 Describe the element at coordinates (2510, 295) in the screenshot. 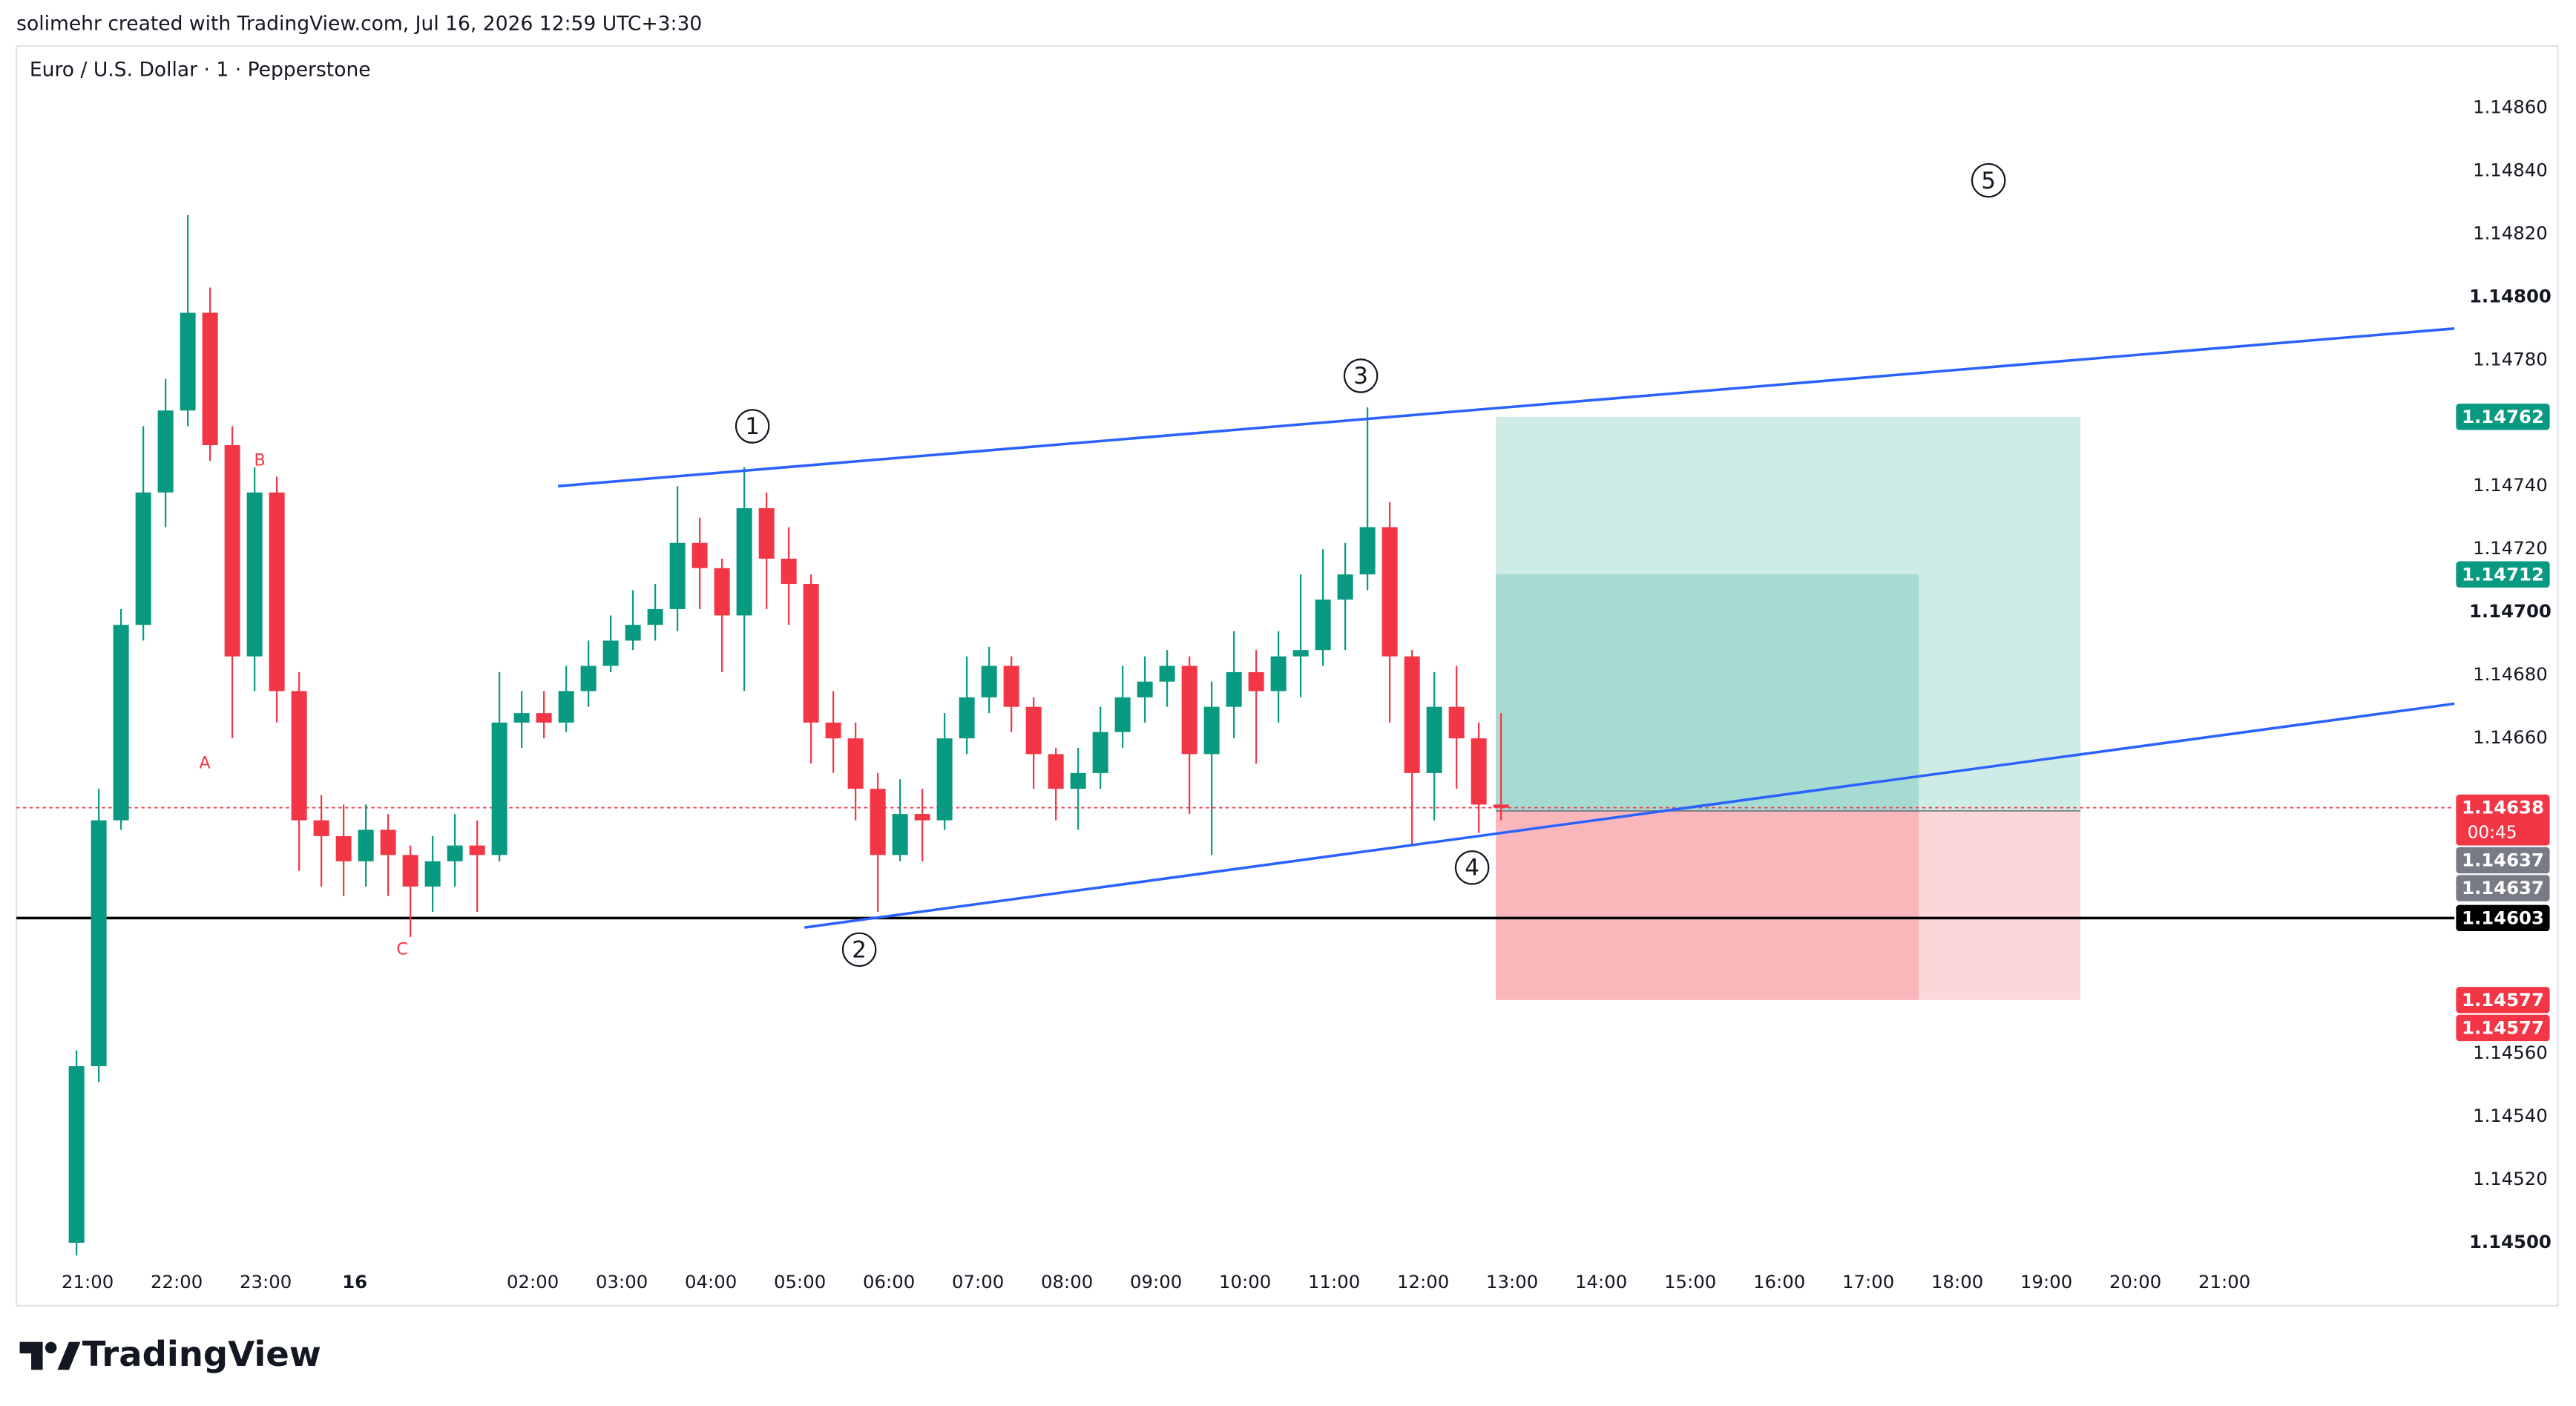

I see `y-tick-label: 1.14800` at that location.